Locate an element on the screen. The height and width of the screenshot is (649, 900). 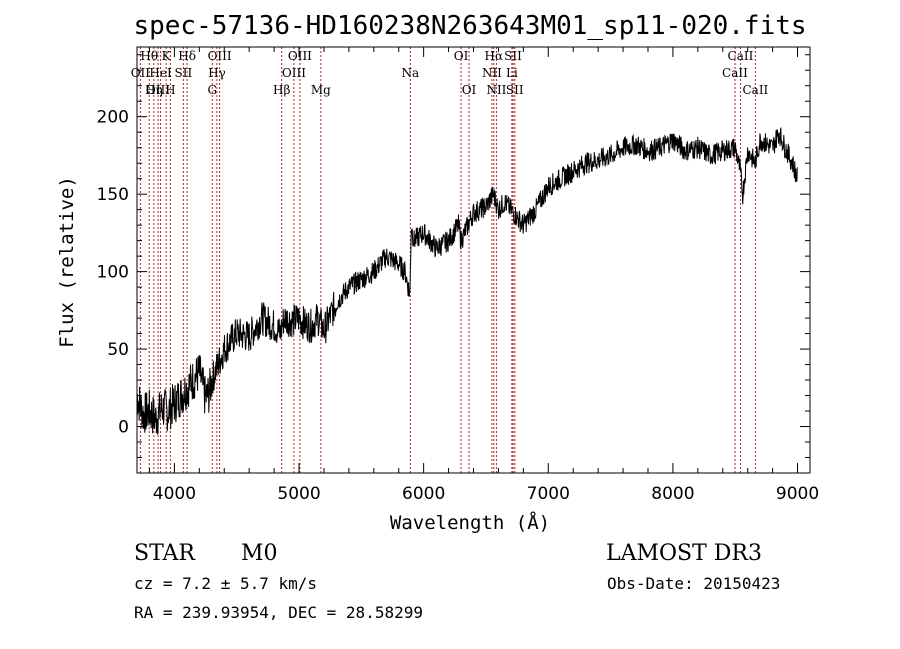
spectral-line-label: G is located at coordinates (212, 90).